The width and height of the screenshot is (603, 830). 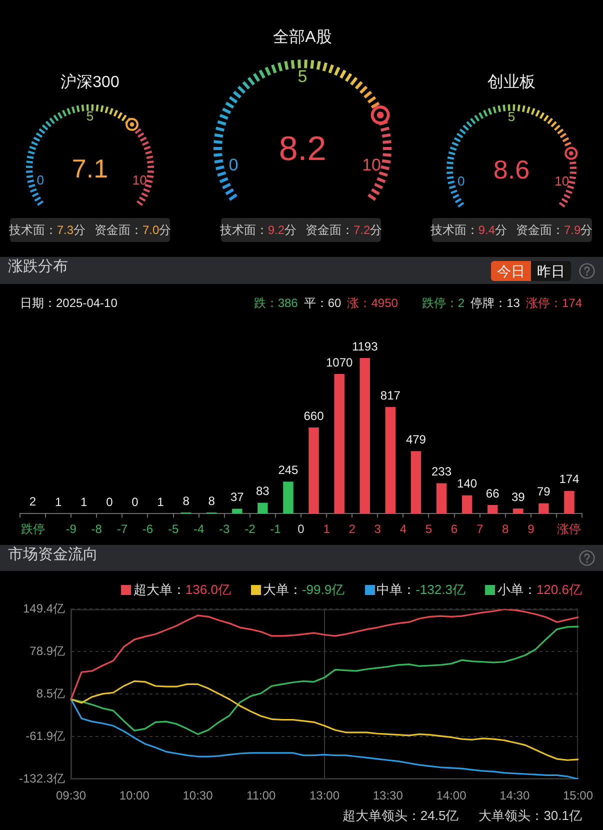 What do you see at coordinates (403, 529) in the screenshot?
I see `x-tick-label: 4` at bounding box center [403, 529].